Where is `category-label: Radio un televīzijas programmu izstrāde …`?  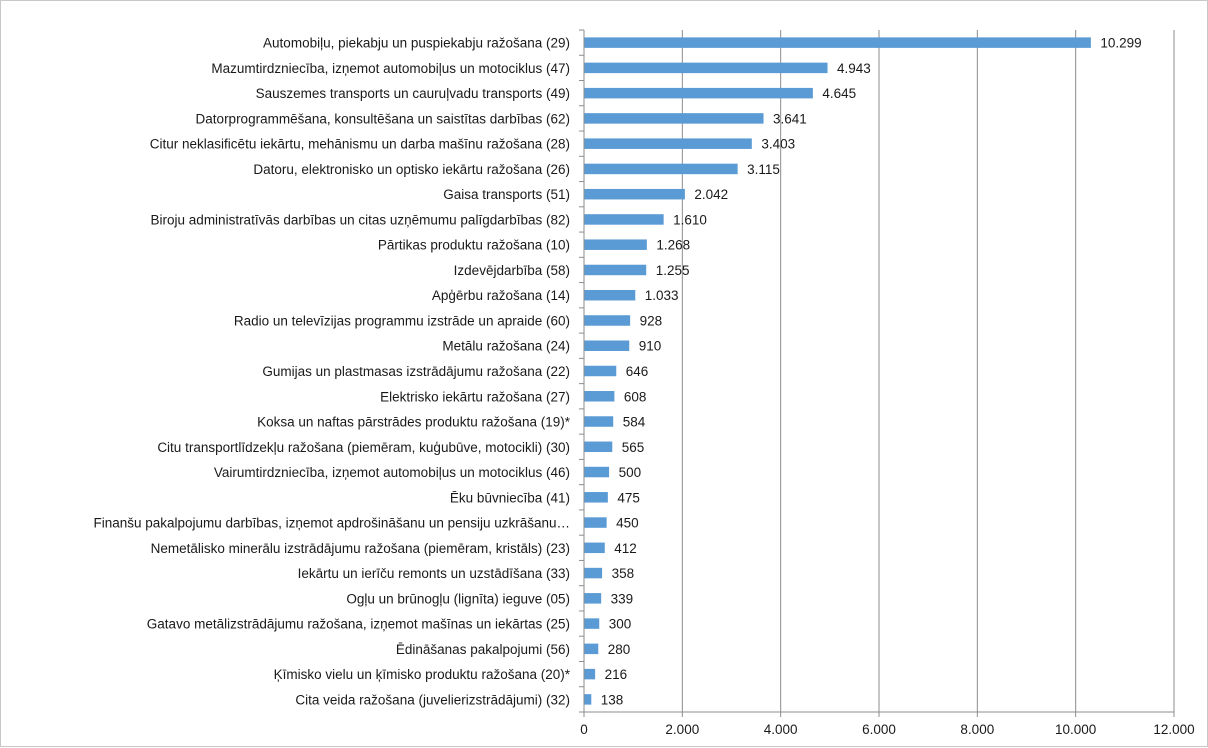
category-label: Radio un televīzijas programmu izstrāde … is located at coordinates (402, 320).